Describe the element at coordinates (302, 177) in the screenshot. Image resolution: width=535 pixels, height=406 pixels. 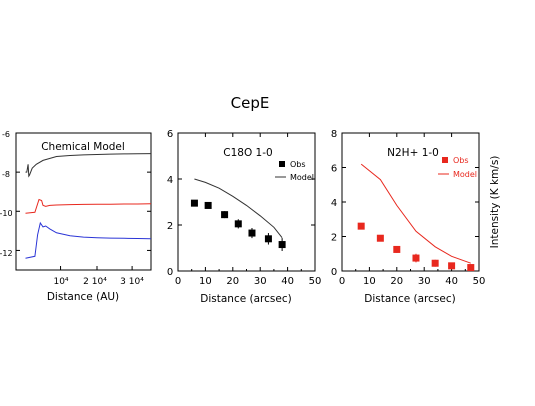
I see `c18o-legend-model-label: Model` at that location.